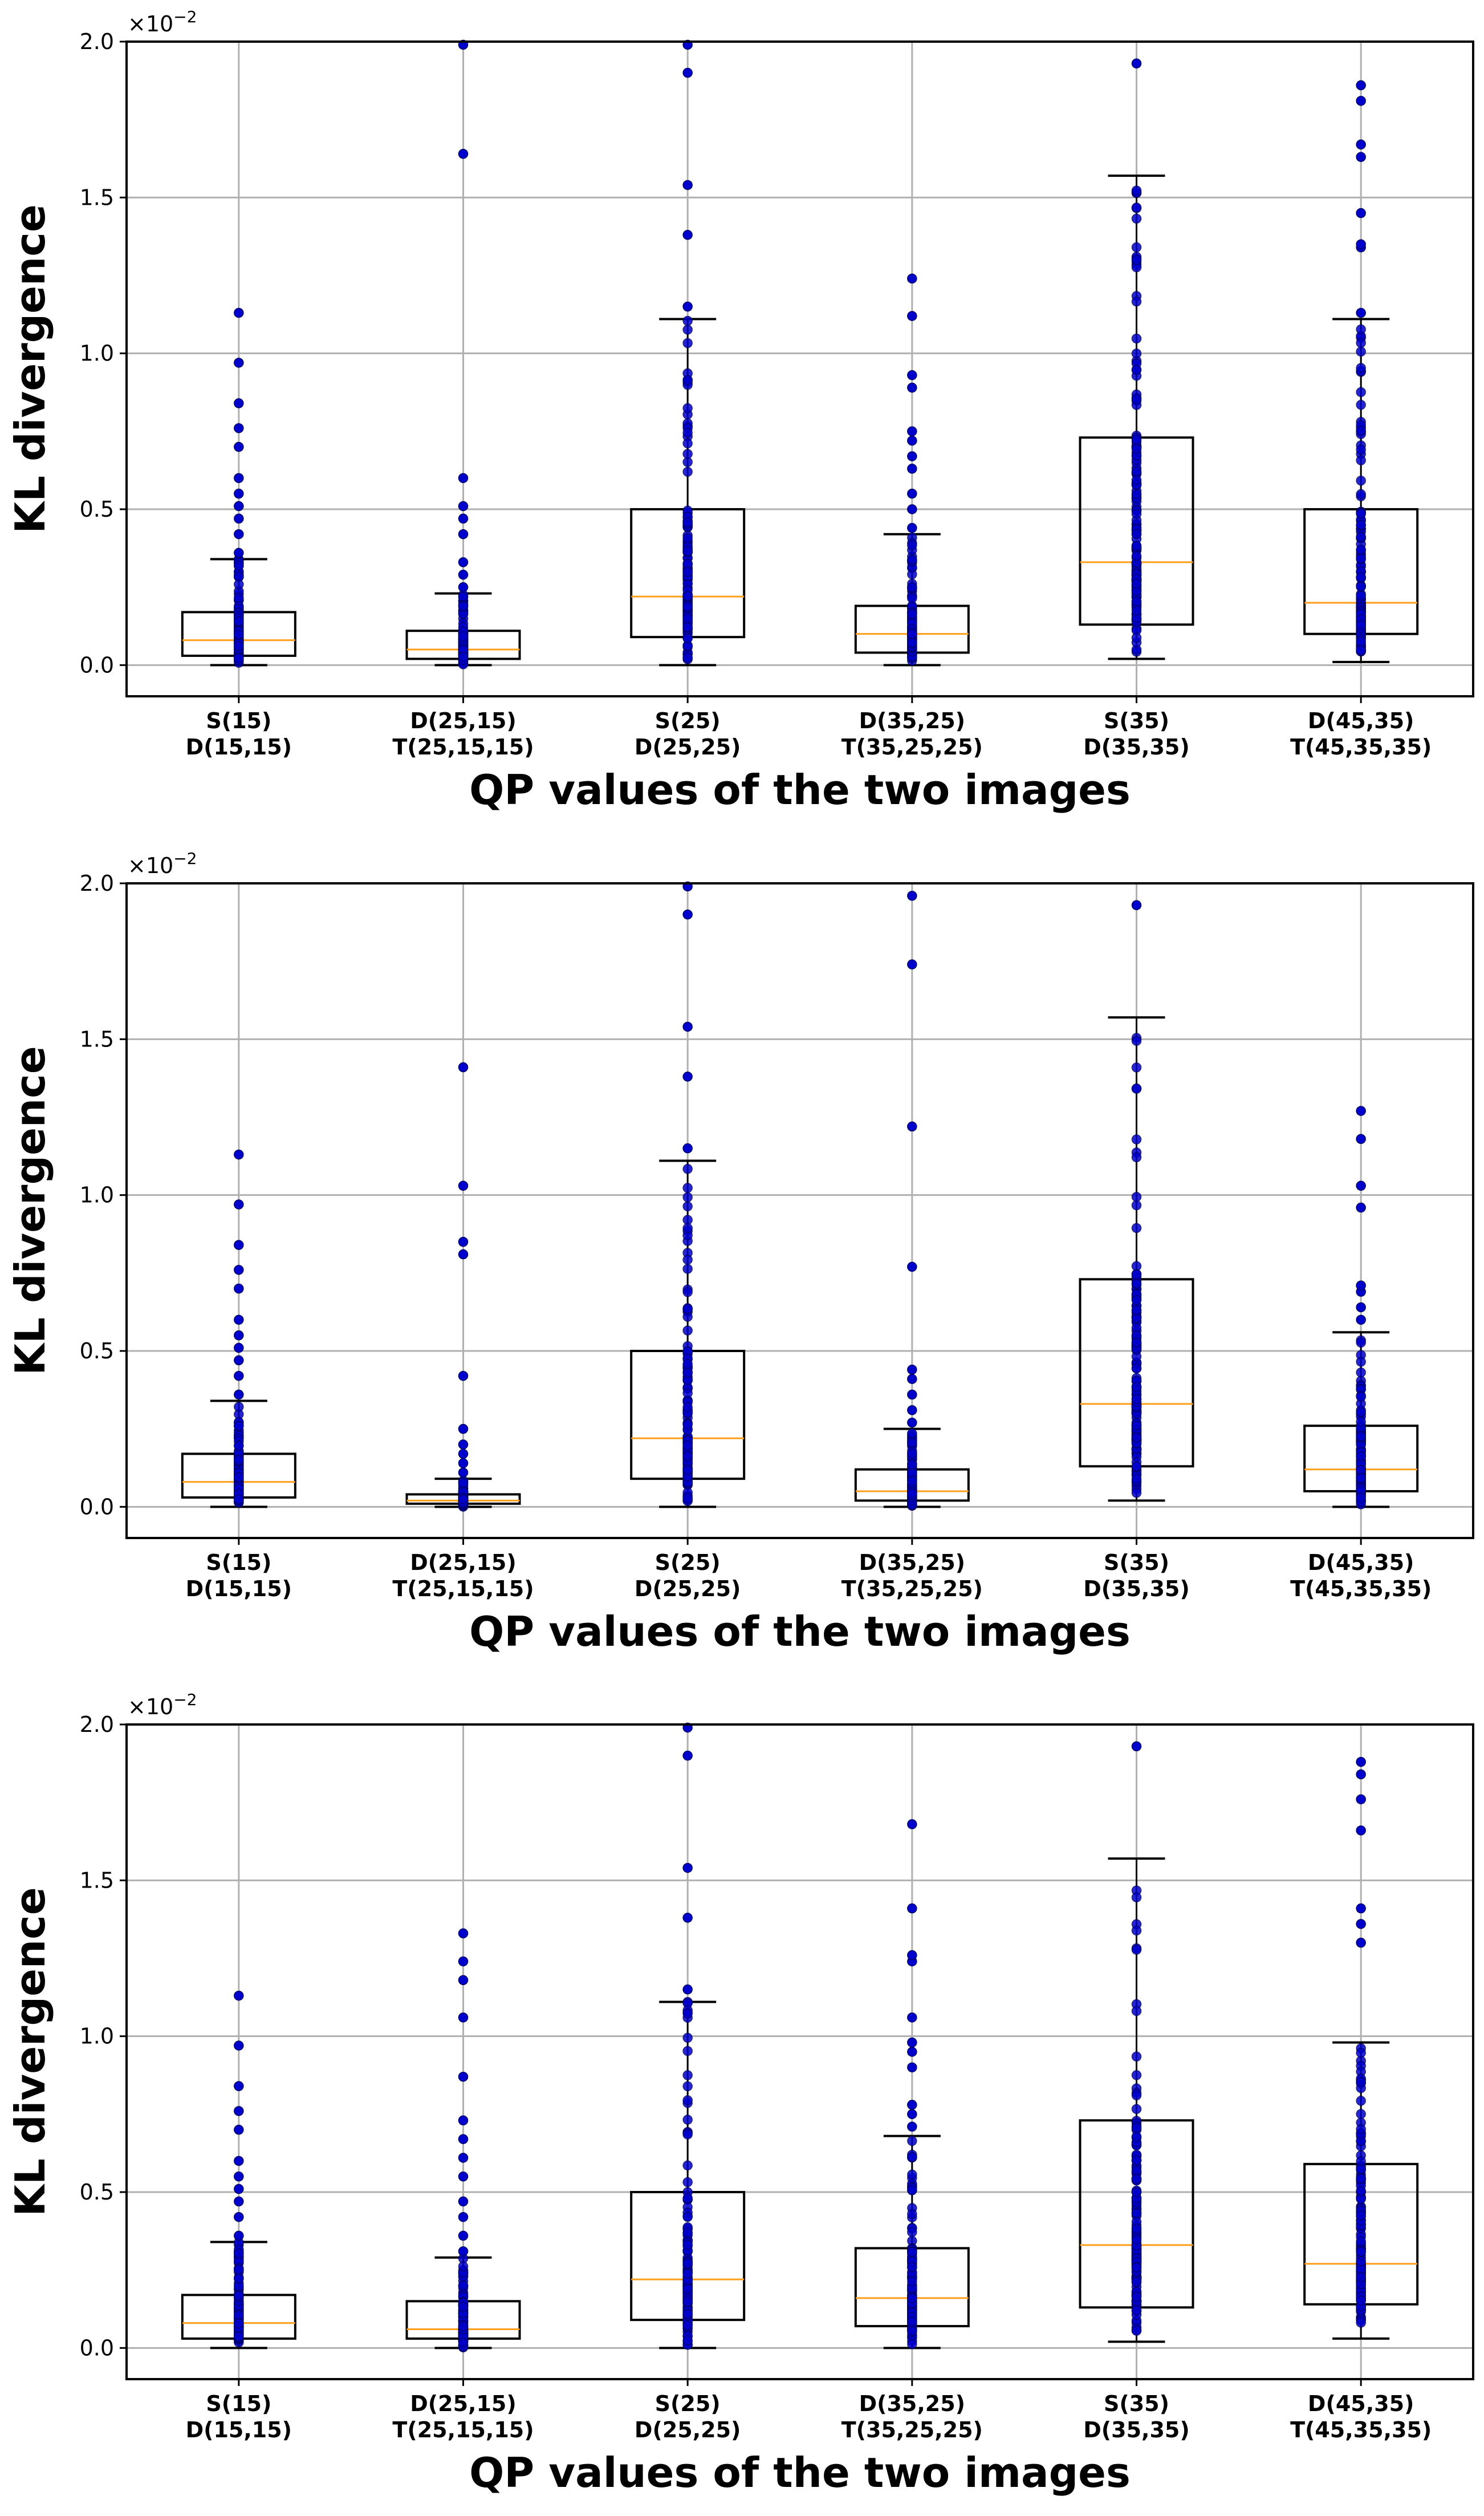 The width and height of the screenshot is (1484, 2516). Describe the element at coordinates (1136, 1588) in the screenshot. I see `x-tick-label: D(35,35)` at that location.